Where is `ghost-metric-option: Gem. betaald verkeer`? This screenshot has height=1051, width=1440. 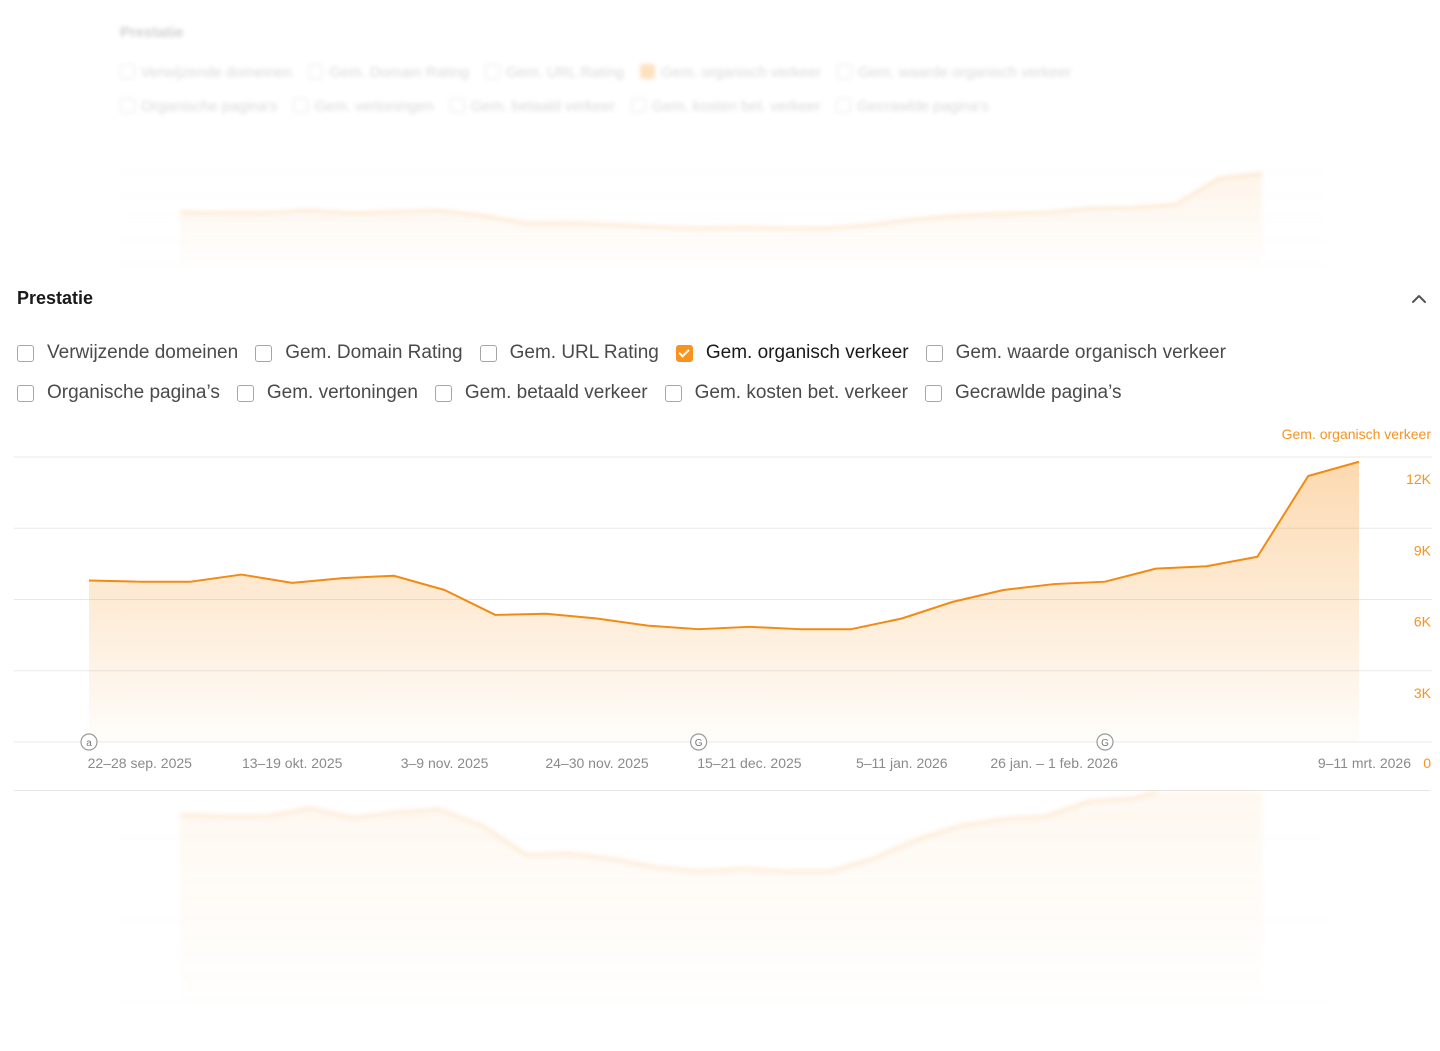 ghost-metric-option: Gem. betaald verkeer is located at coordinates (532, 106).